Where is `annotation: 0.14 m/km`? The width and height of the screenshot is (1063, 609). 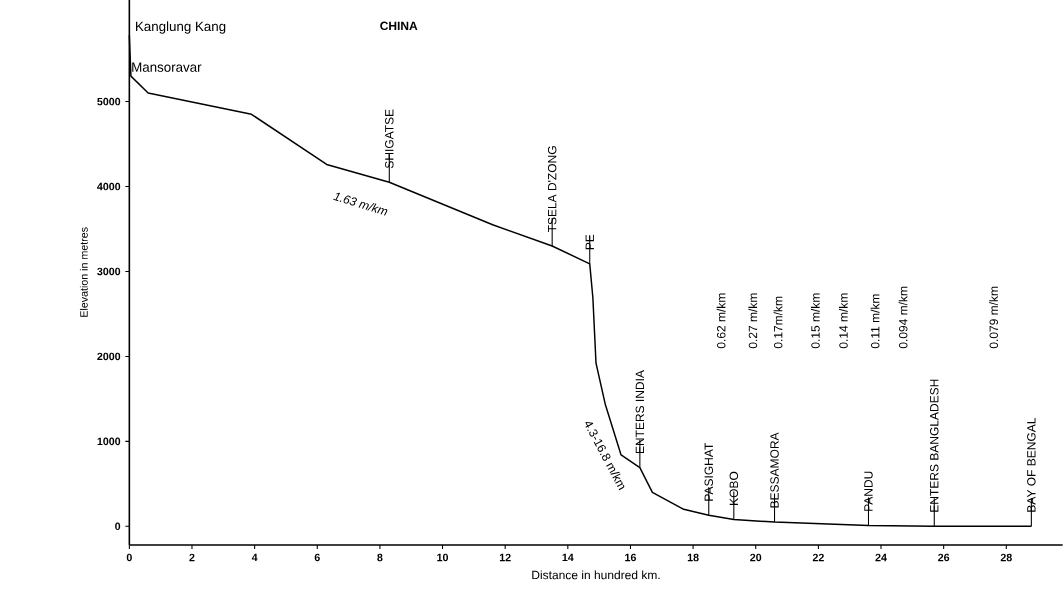 annotation: 0.14 m/km is located at coordinates (843, 321).